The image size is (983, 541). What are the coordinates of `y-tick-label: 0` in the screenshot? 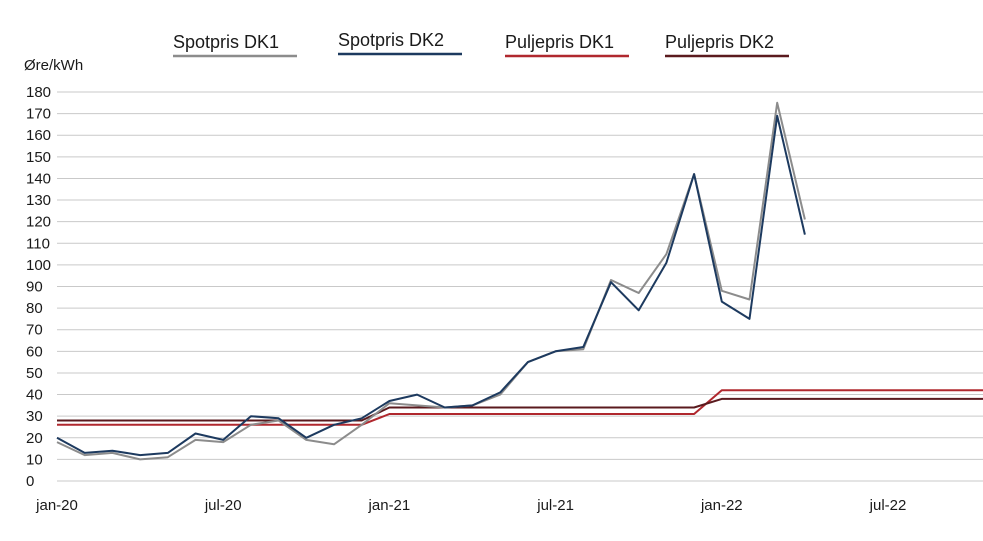 It's located at (30, 481).